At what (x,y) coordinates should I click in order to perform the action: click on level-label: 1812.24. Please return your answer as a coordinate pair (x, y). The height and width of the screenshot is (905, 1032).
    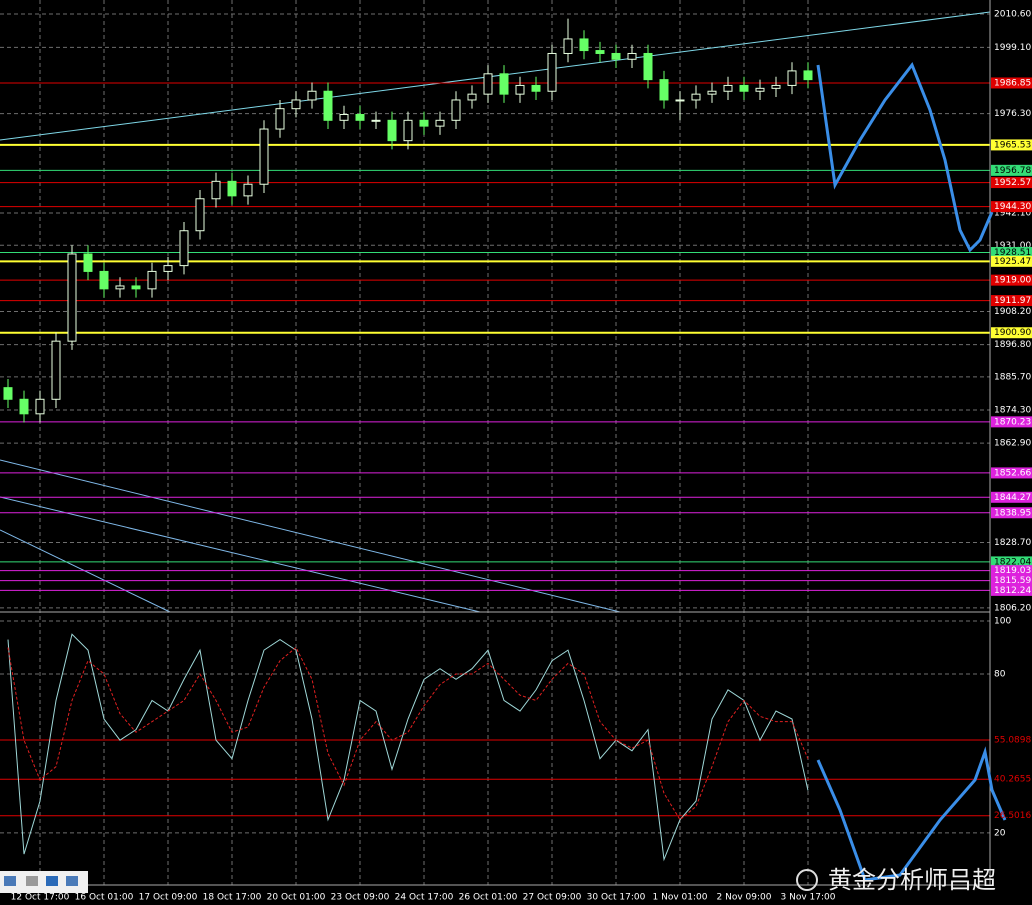
    Looking at the image, I should click on (1012, 591).